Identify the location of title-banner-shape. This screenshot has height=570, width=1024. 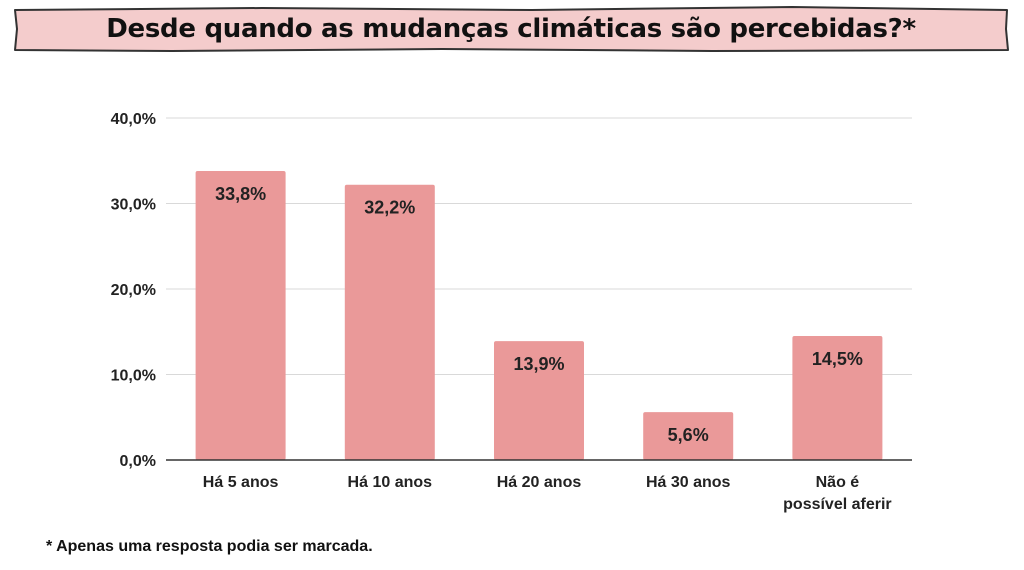
(511, 29).